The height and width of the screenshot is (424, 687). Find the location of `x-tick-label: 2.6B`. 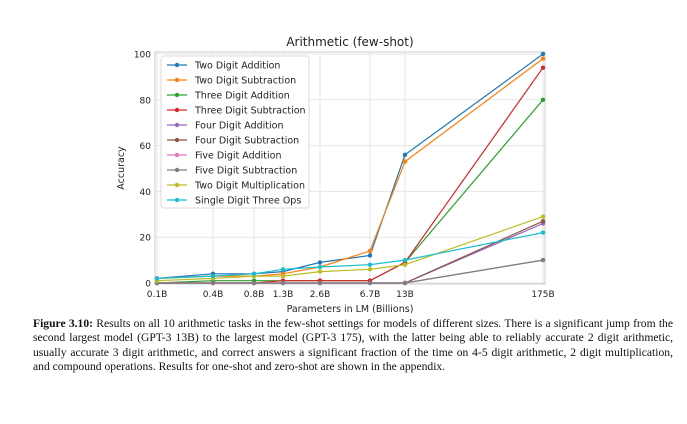

x-tick-label: 2.6B is located at coordinates (320, 295).